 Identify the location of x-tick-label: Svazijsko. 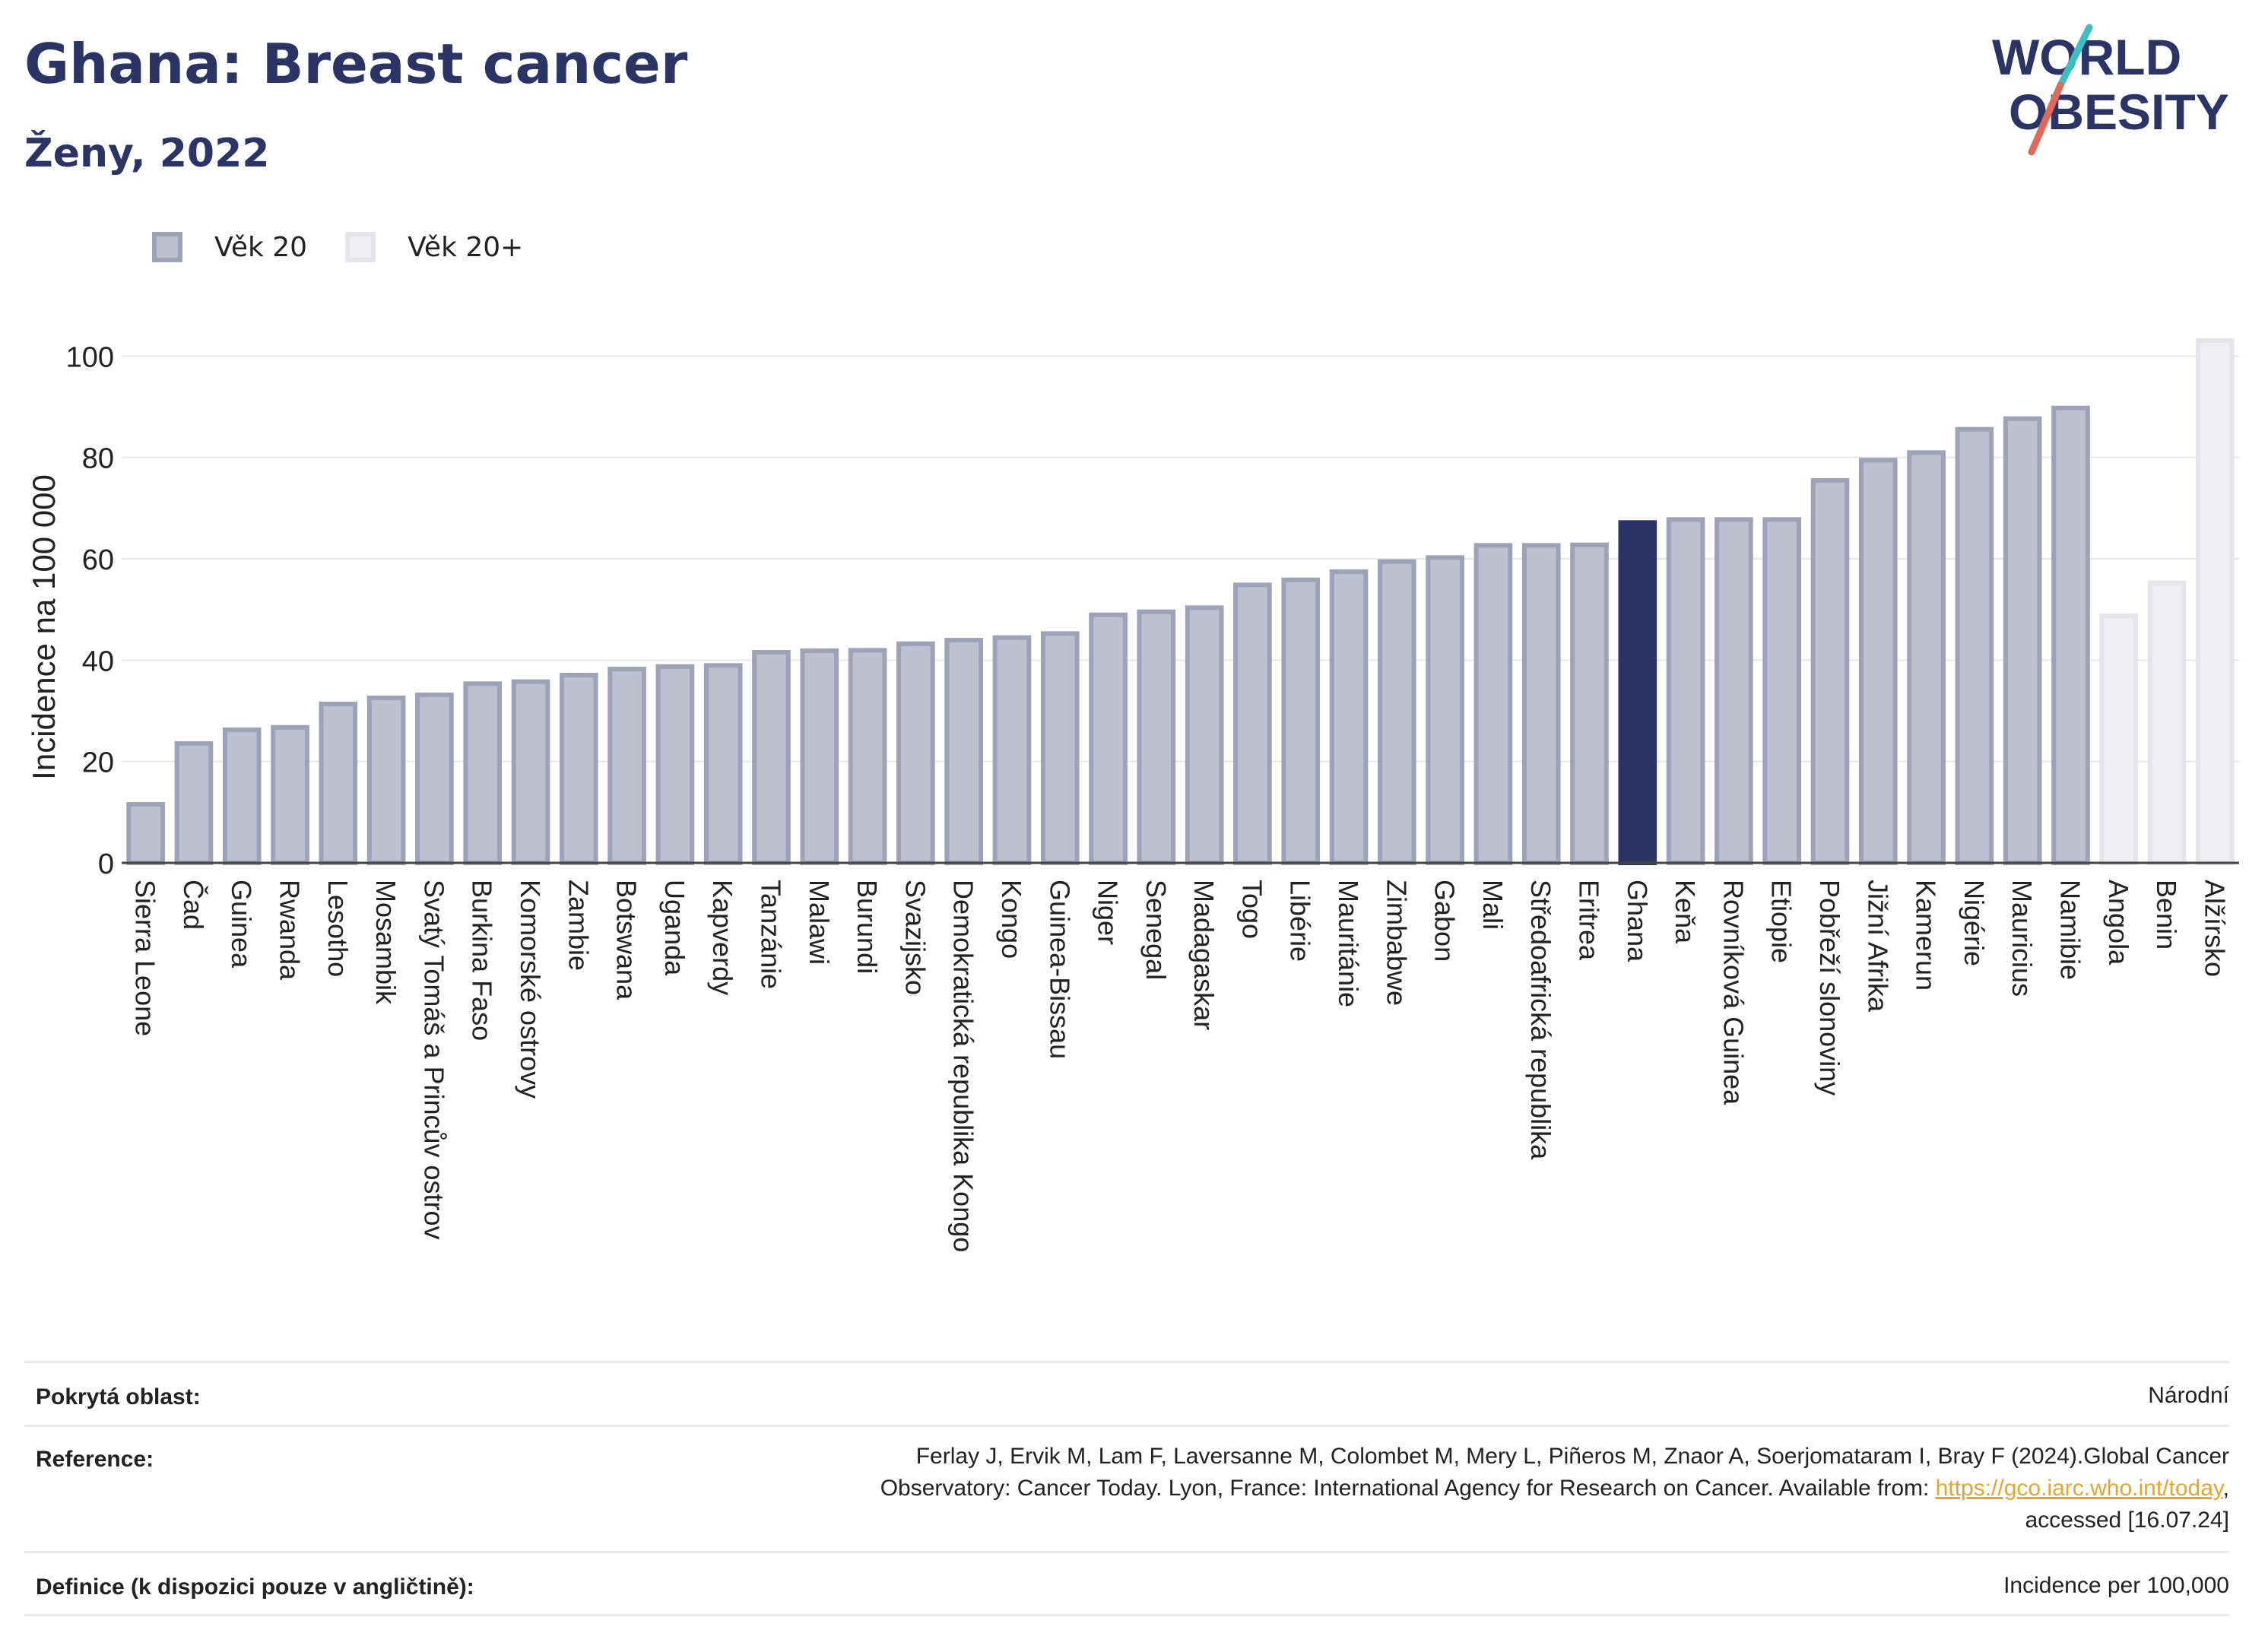
(915, 937).